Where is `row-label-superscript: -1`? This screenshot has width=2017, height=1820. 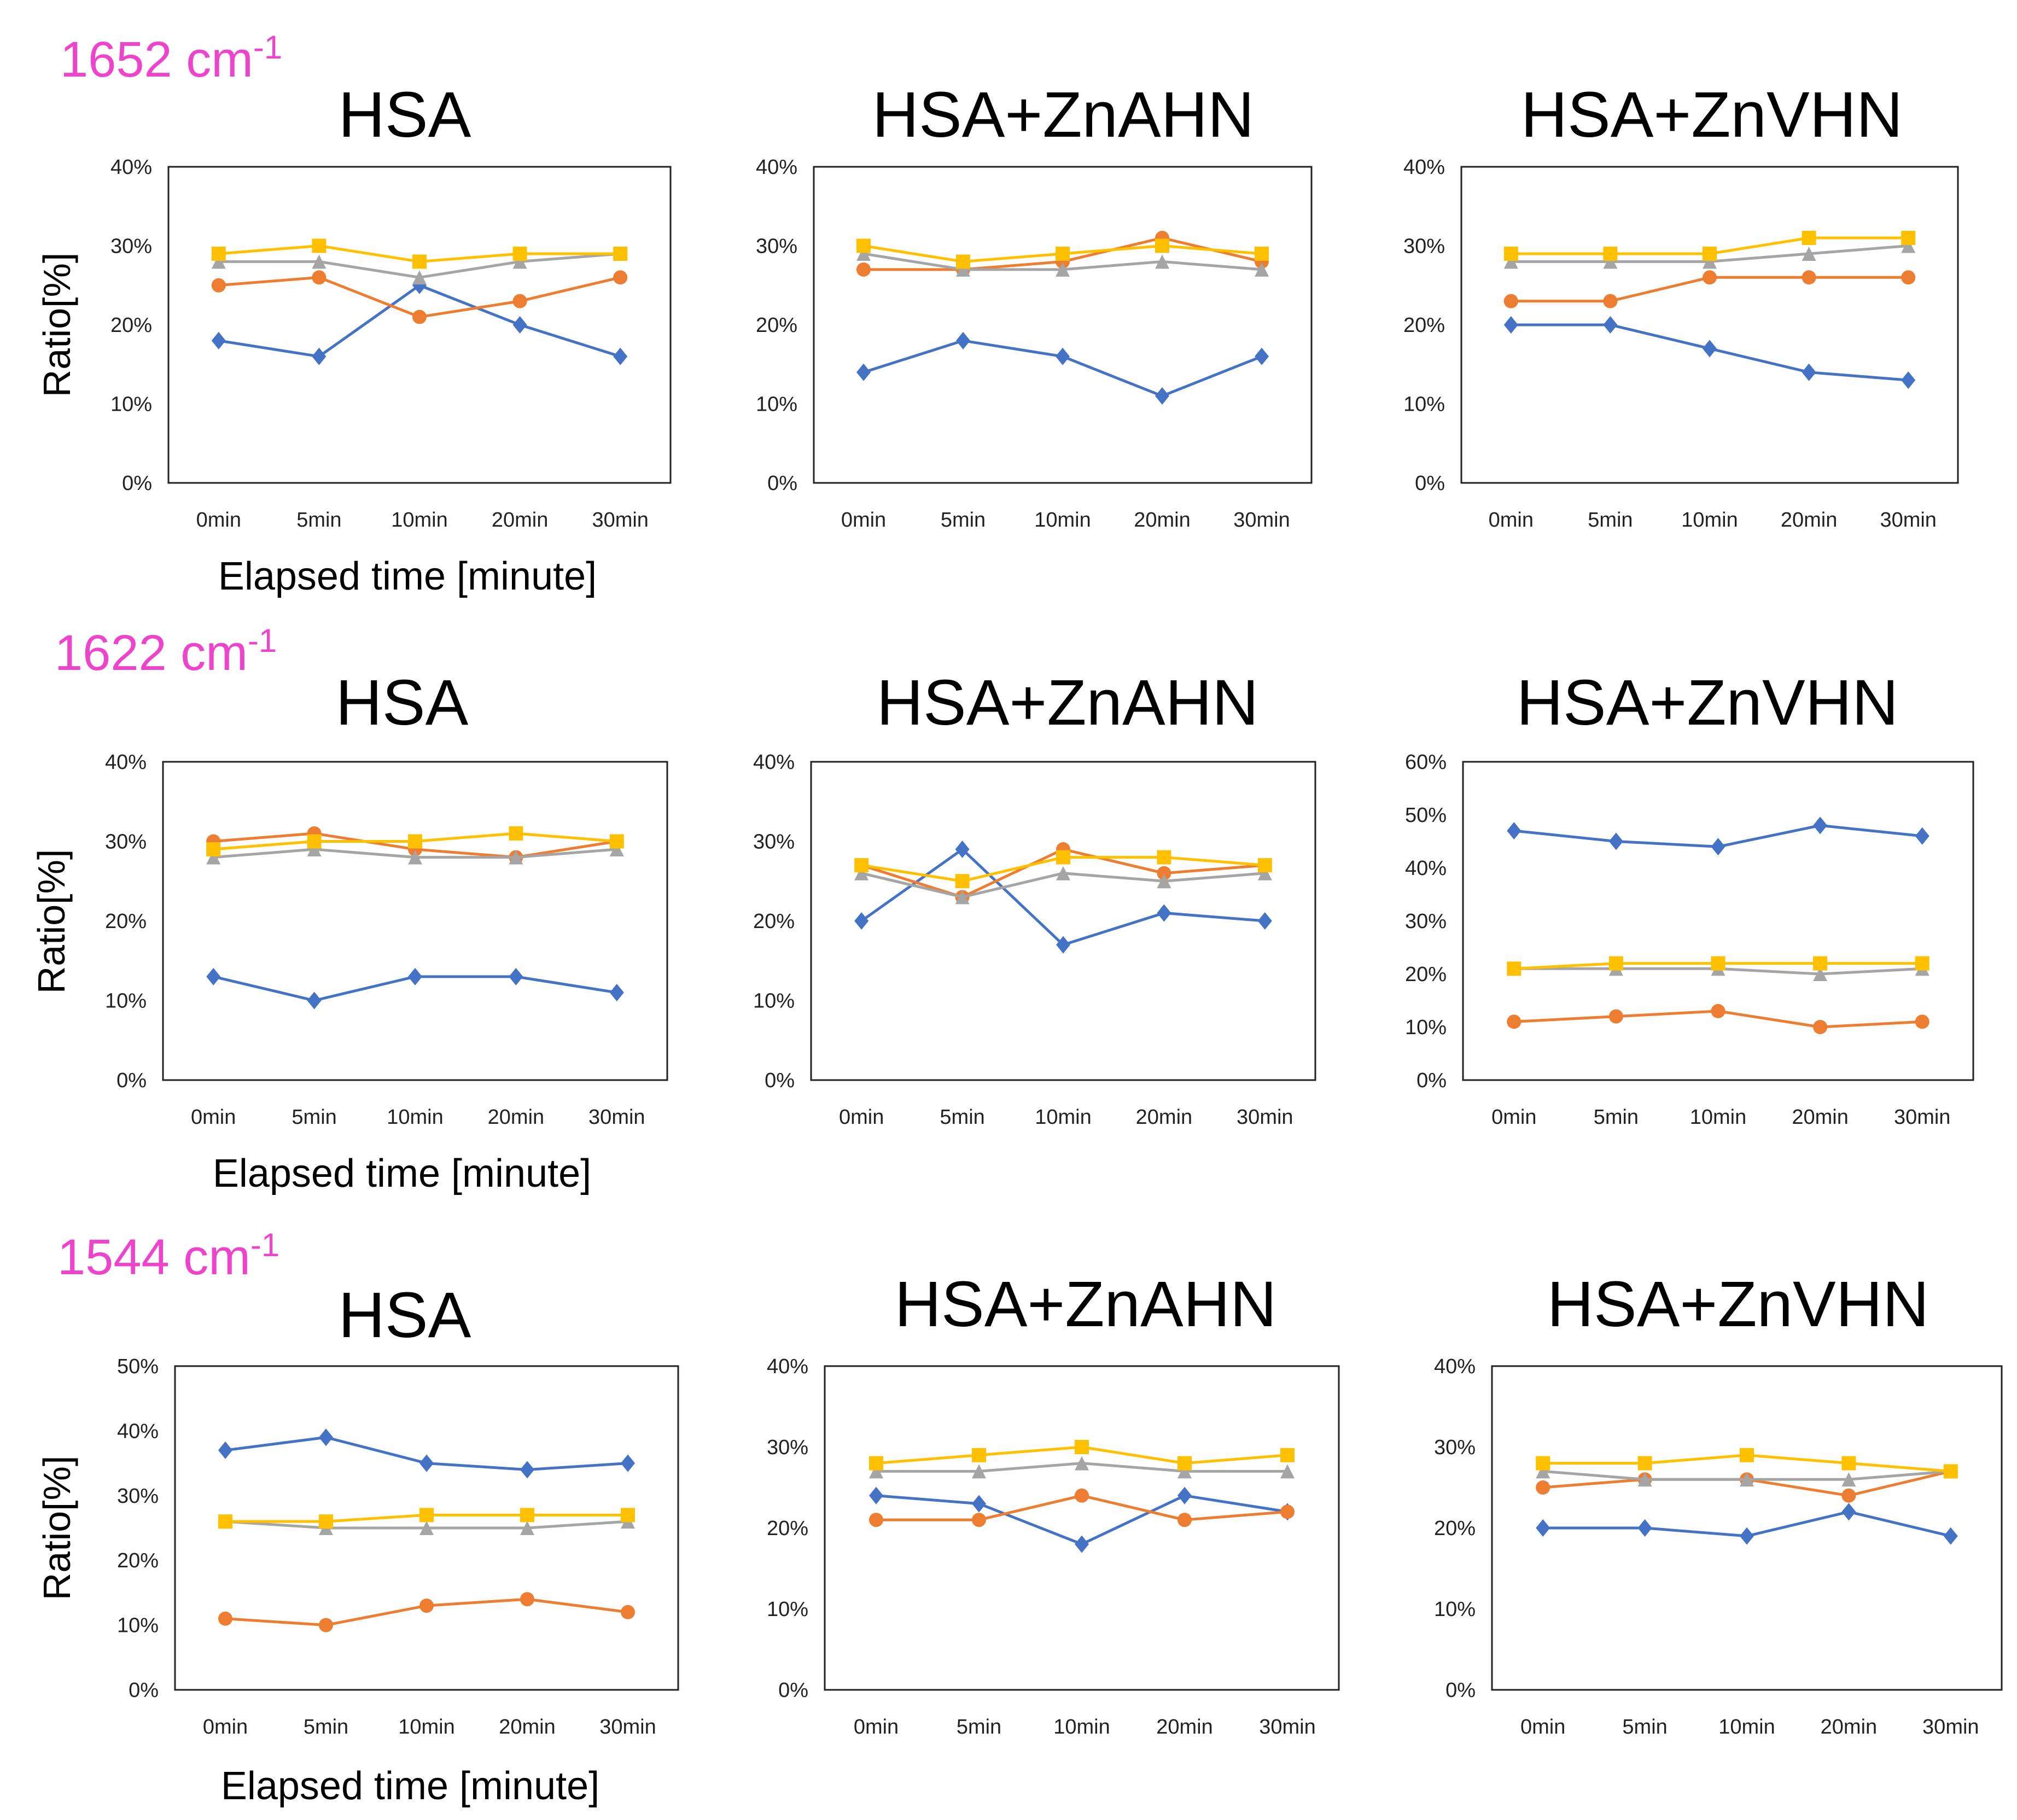
row-label-superscript: -1 is located at coordinates (264, 1245).